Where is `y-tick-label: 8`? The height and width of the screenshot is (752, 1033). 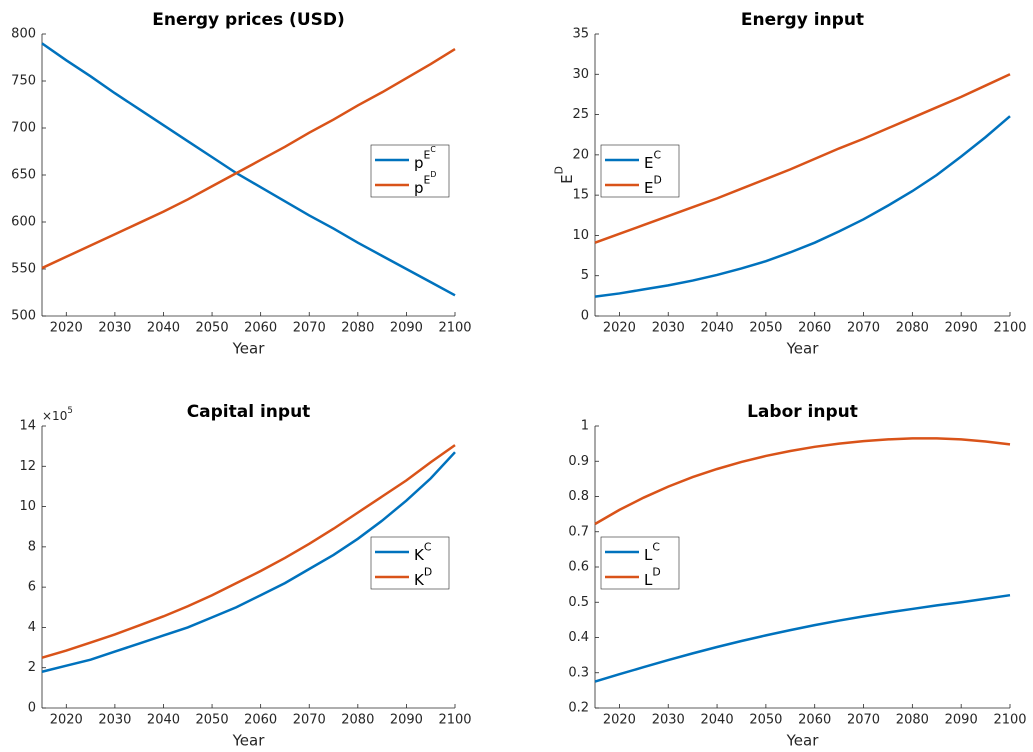
y-tick-label: 8 is located at coordinates (32, 546).